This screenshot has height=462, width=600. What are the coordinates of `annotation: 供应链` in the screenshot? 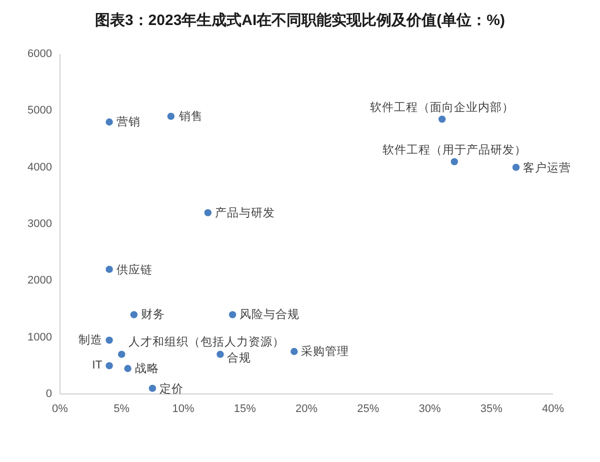 It's located at (134, 269).